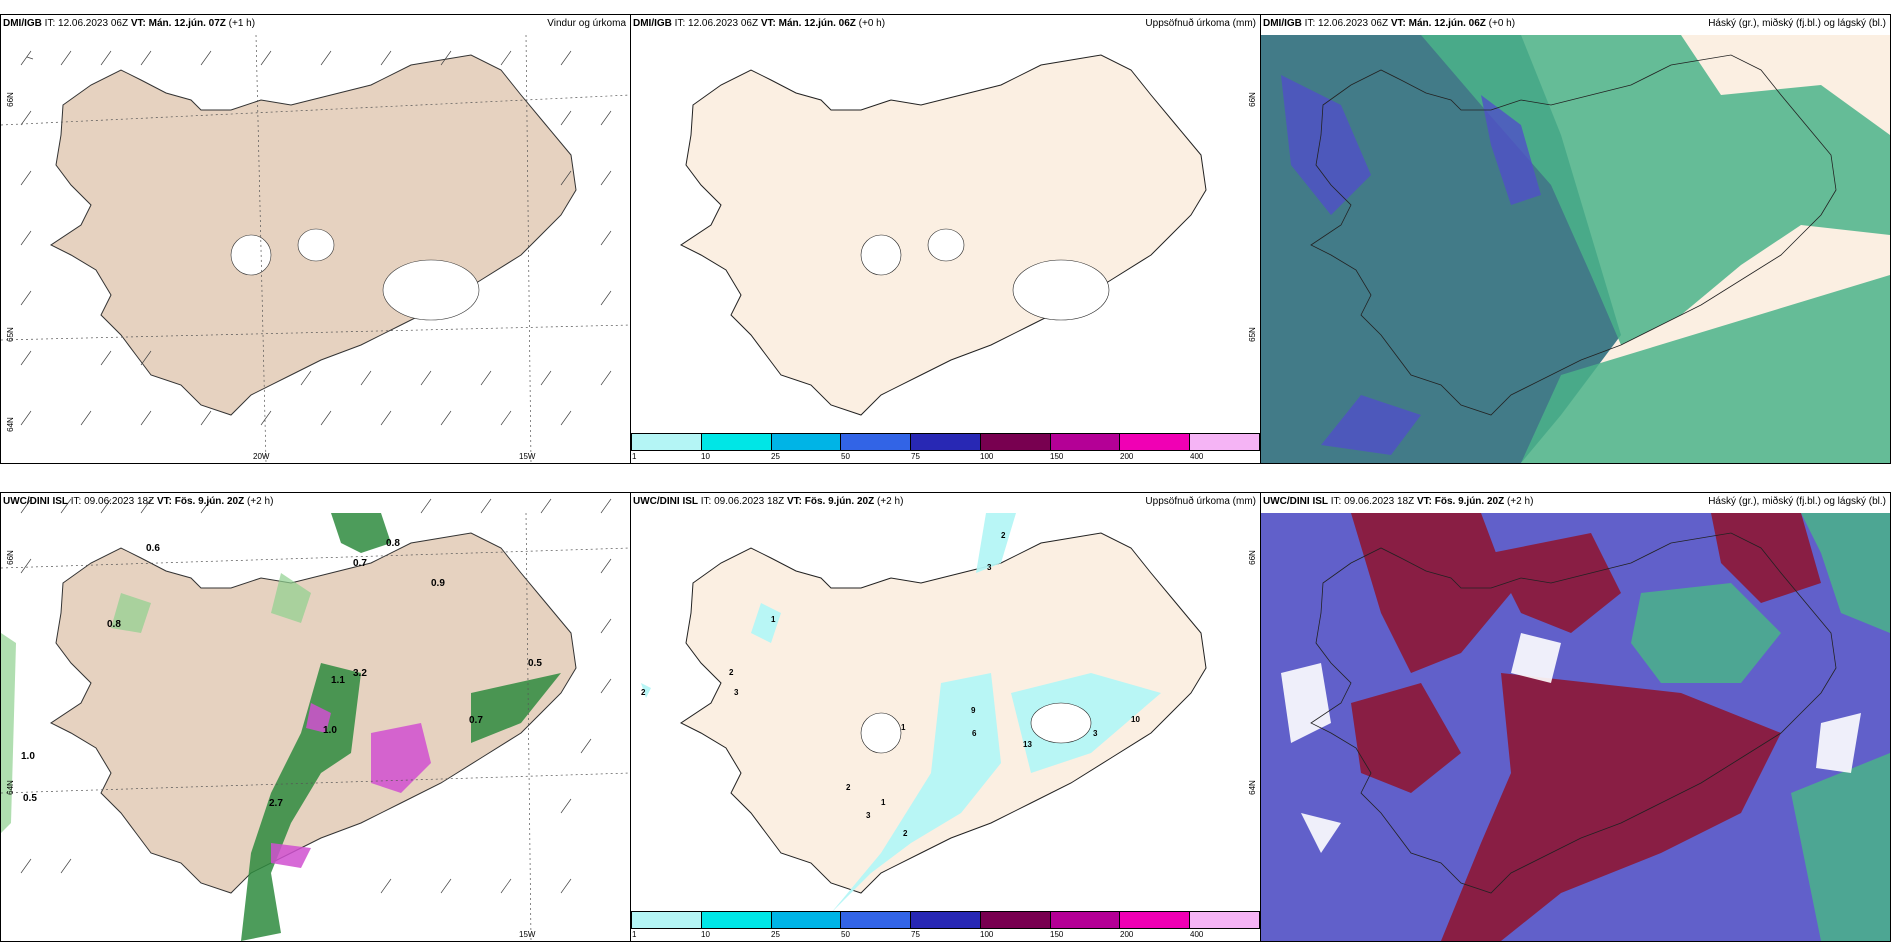 This screenshot has width=1900, height=950. I want to click on precip-value: 0.9, so click(438, 583).